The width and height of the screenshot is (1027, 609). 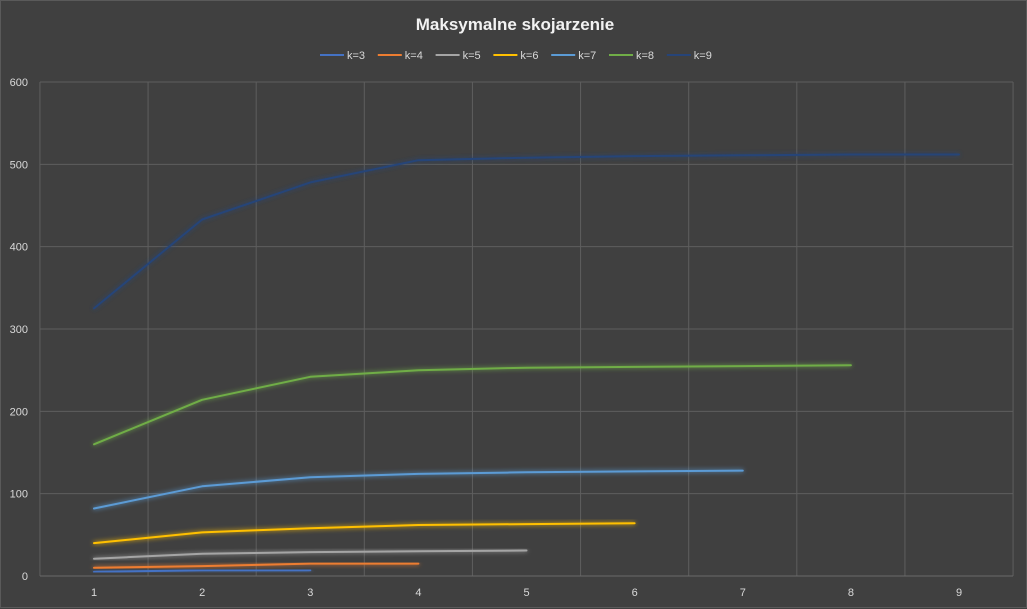 What do you see at coordinates (202, 593) in the screenshot?
I see `x-tick-label: 2` at bounding box center [202, 593].